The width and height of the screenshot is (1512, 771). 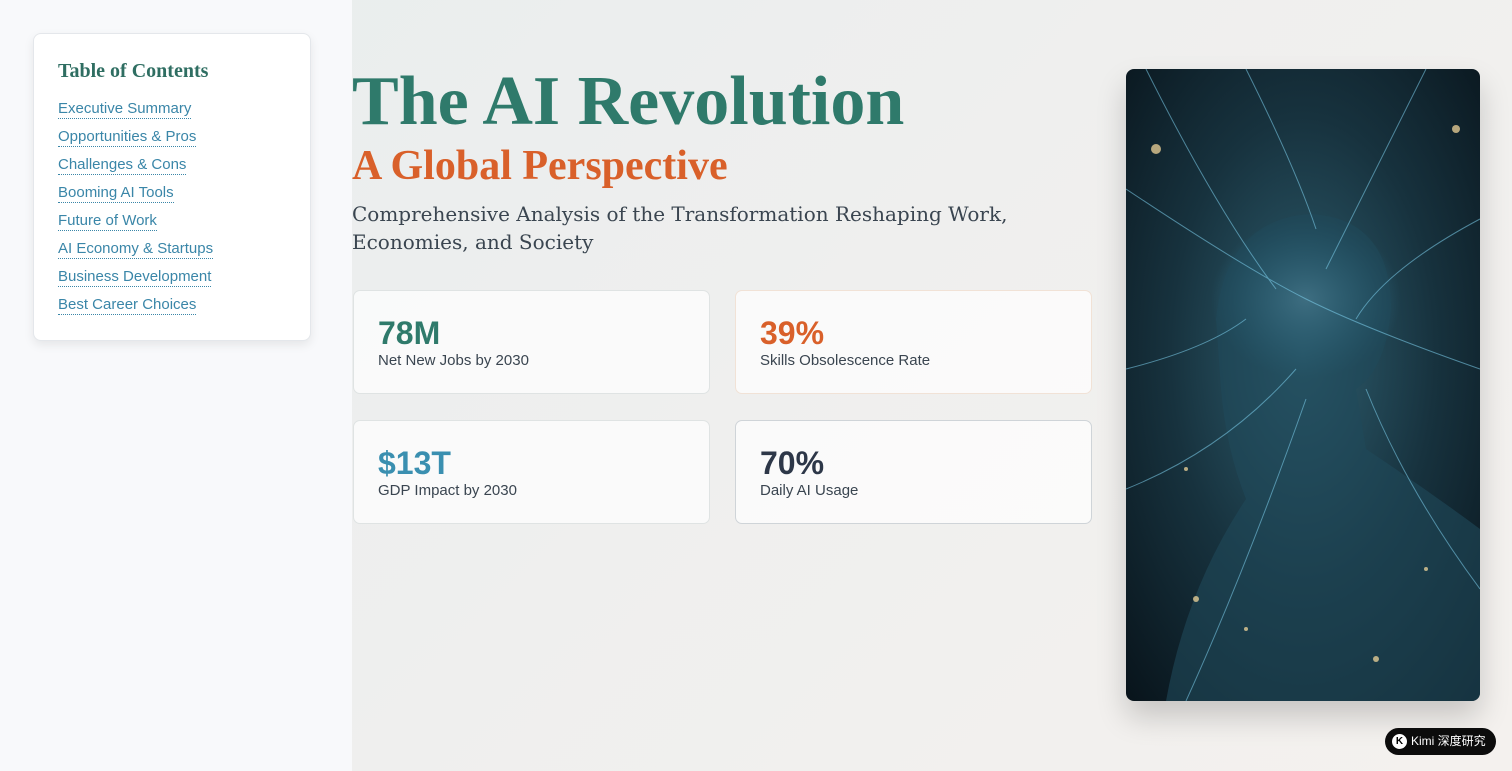 What do you see at coordinates (540, 166) in the screenshot?
I see `hero-subtitle: A Global Perspective` at bounding box center [540, 166].